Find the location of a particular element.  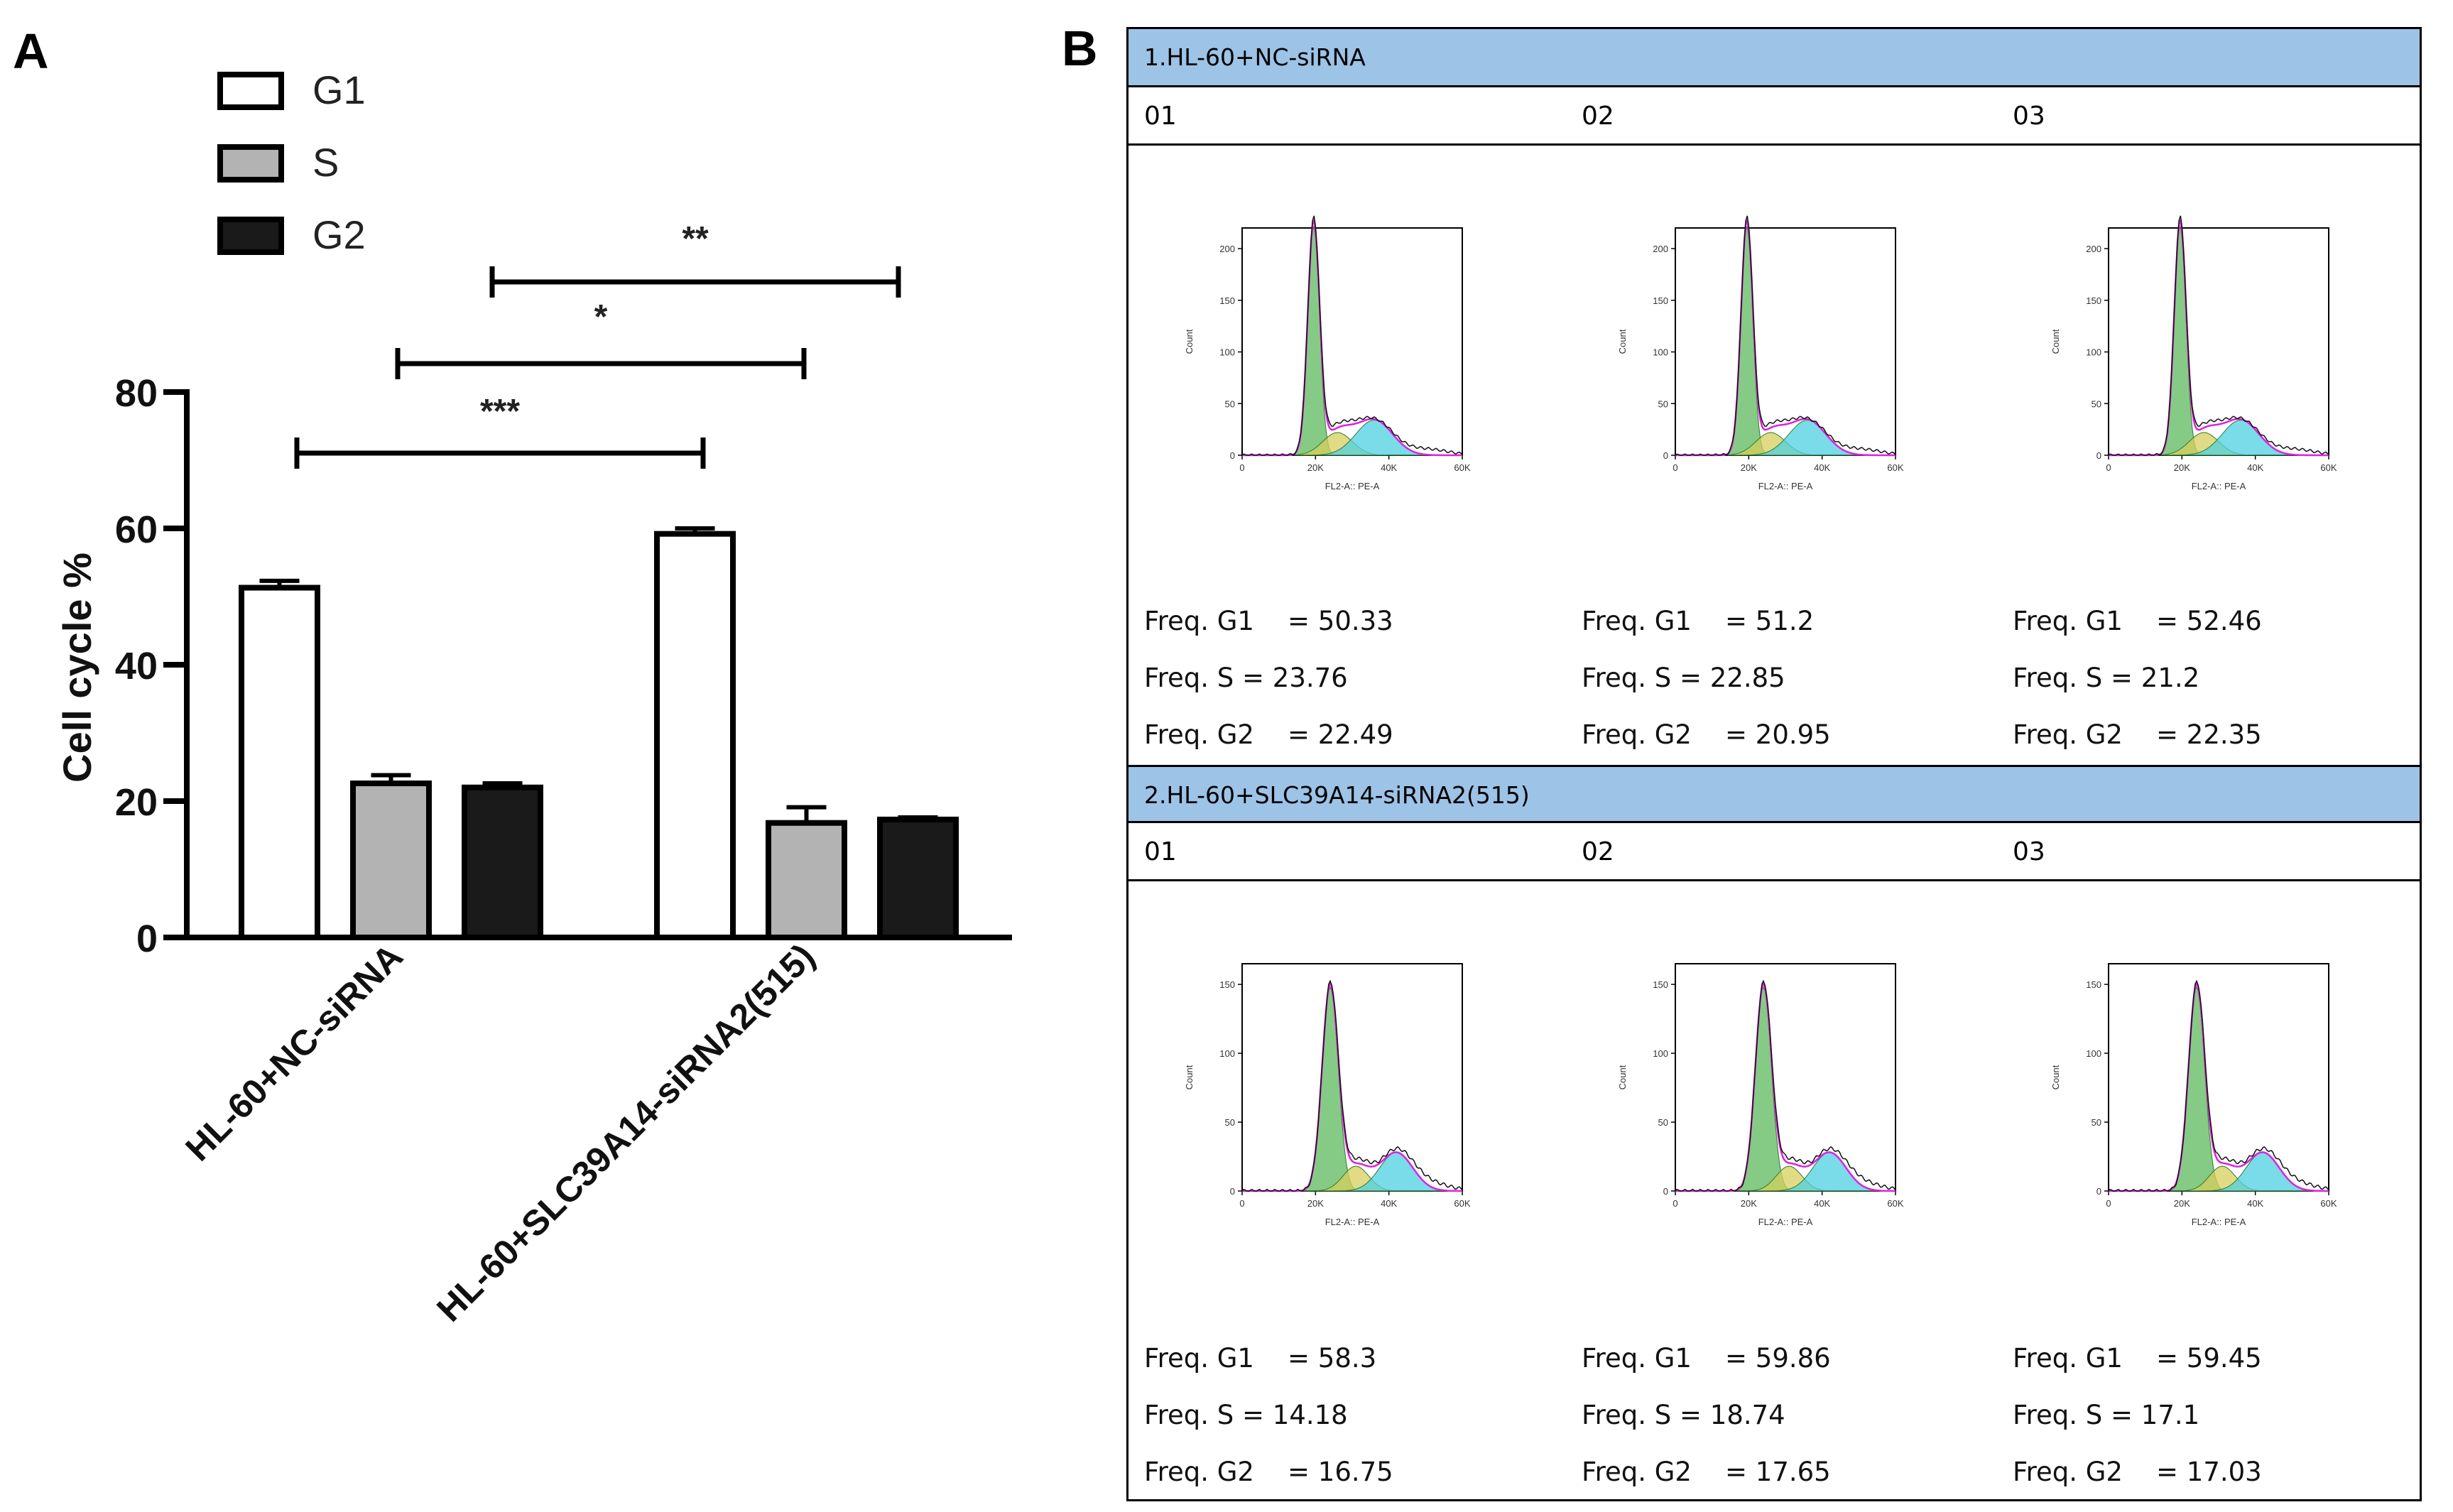

freq-g1: Freq. G1 = 59.45 is located at coordinates (2137, 1358).